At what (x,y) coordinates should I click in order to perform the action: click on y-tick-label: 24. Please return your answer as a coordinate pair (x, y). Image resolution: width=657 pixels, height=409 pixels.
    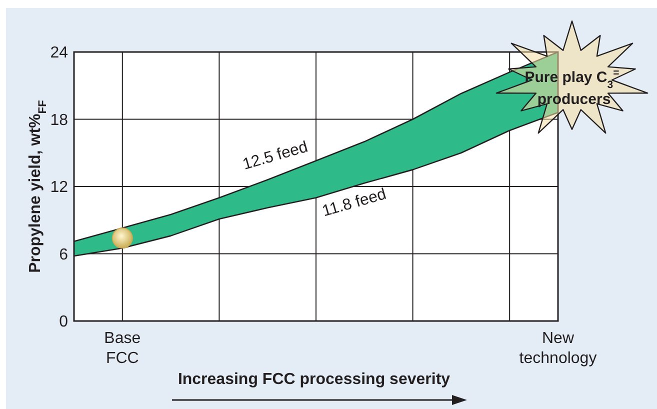
    Looking at the image, I should click on (59, 53).